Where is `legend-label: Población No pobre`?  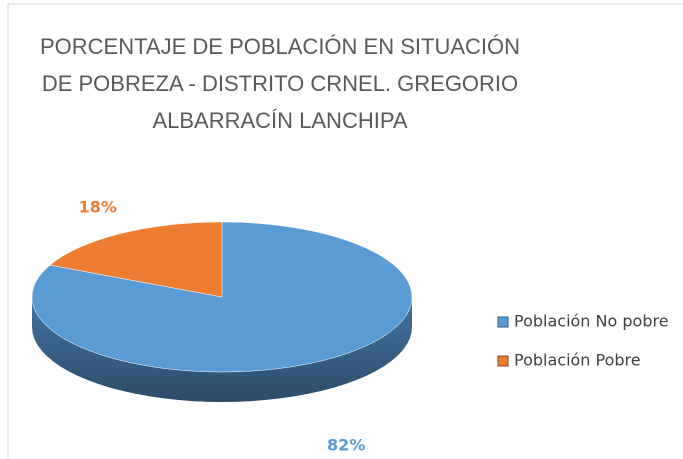
legend-label: Población No pobre is located at coordinates (591, 321).